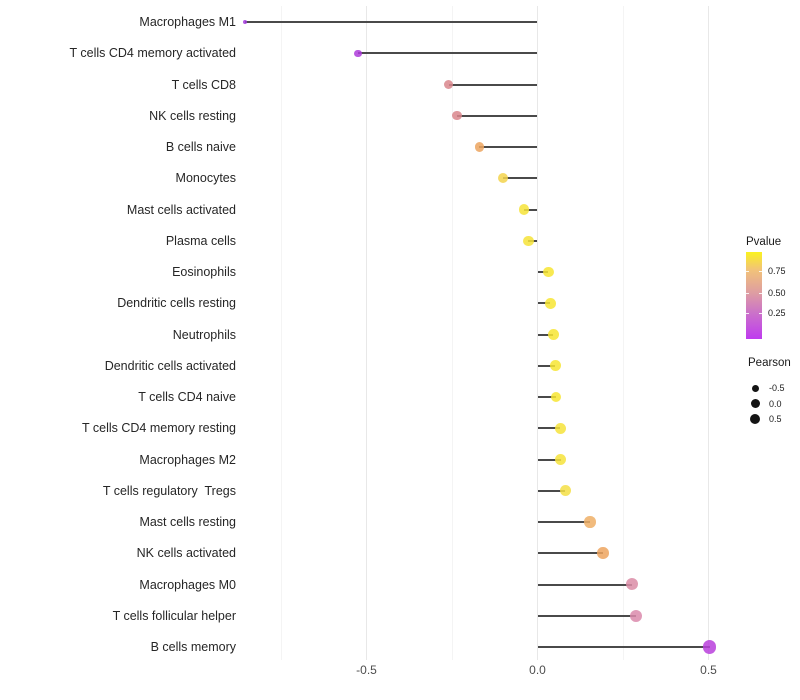  Describe the element at coordinates (777, 293) in the screenshot. I see `colorbar-tick-label: 0.50` at that location.